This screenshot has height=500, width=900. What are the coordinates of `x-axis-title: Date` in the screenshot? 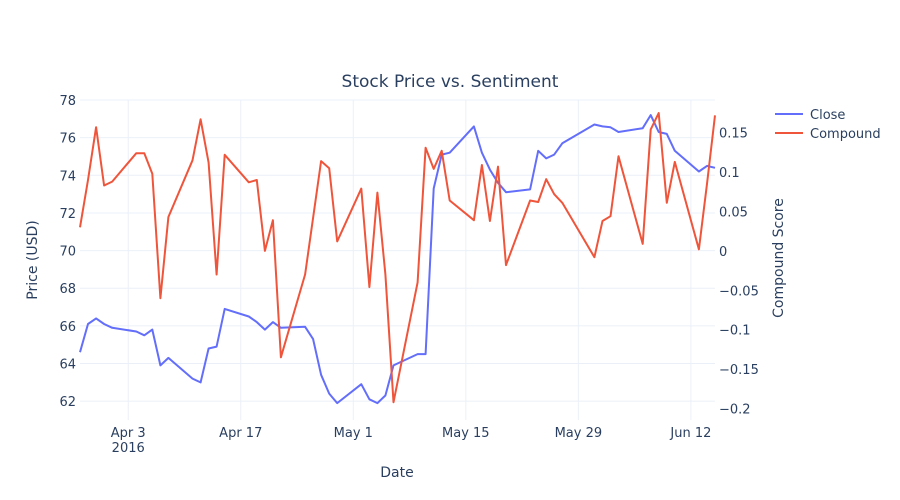 It's located at (396, 473).